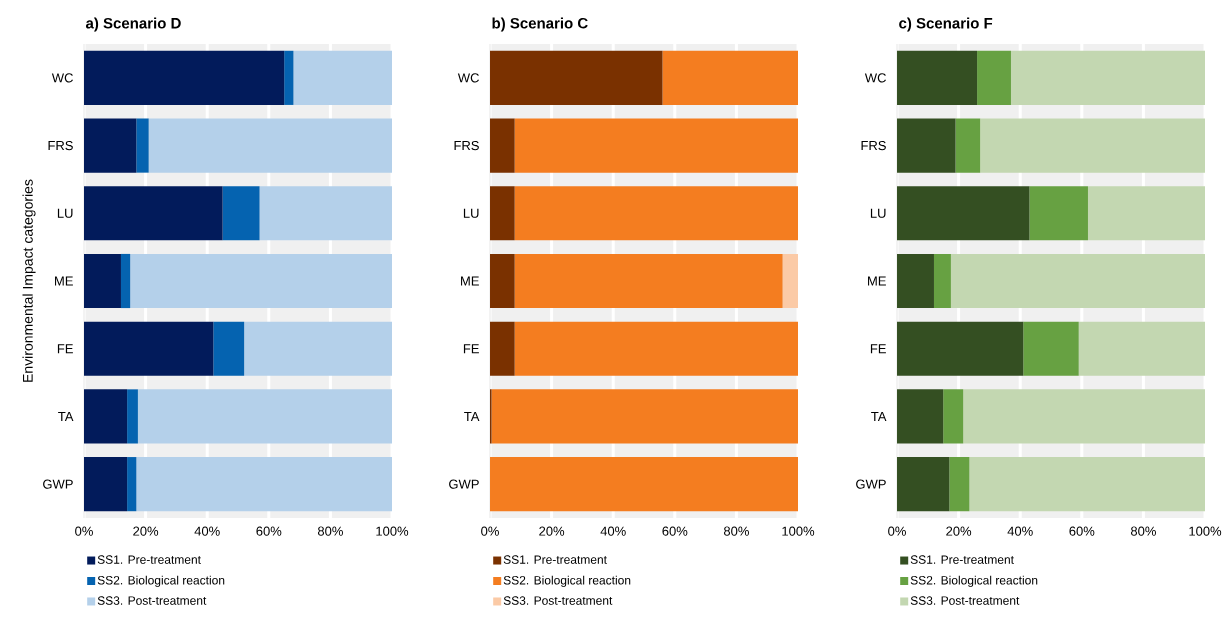 This screenshot has width=1223, height=628. What do you see at coordinates (29, 280) in the screenshot?
I see `y-axis-title: Environmental Impact categories` at bounding box center [29, 280].